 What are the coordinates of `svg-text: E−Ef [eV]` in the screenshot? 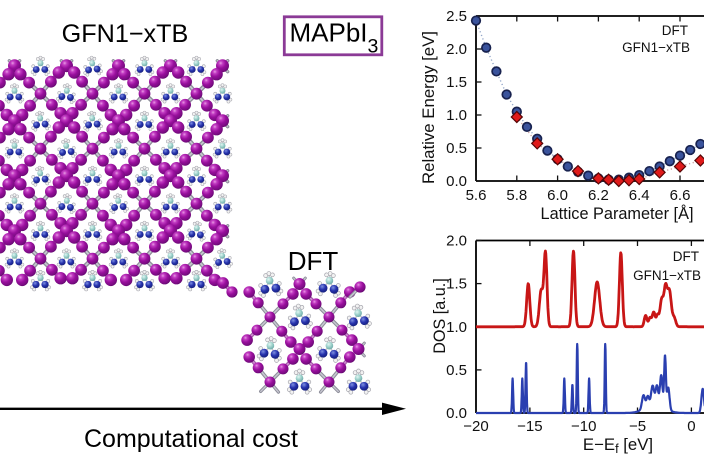 It's located at (618, 445).